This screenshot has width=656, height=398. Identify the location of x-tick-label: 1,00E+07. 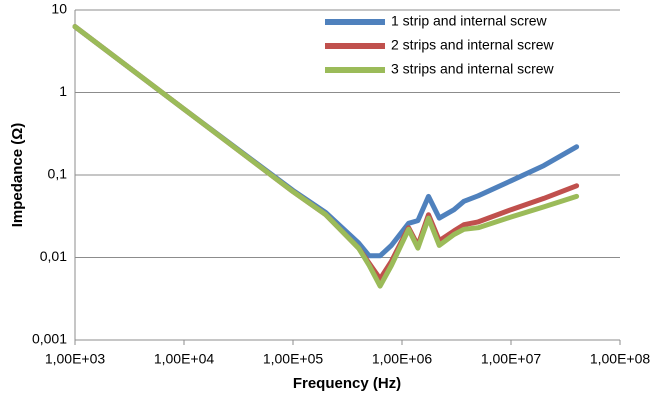
(511, 359).